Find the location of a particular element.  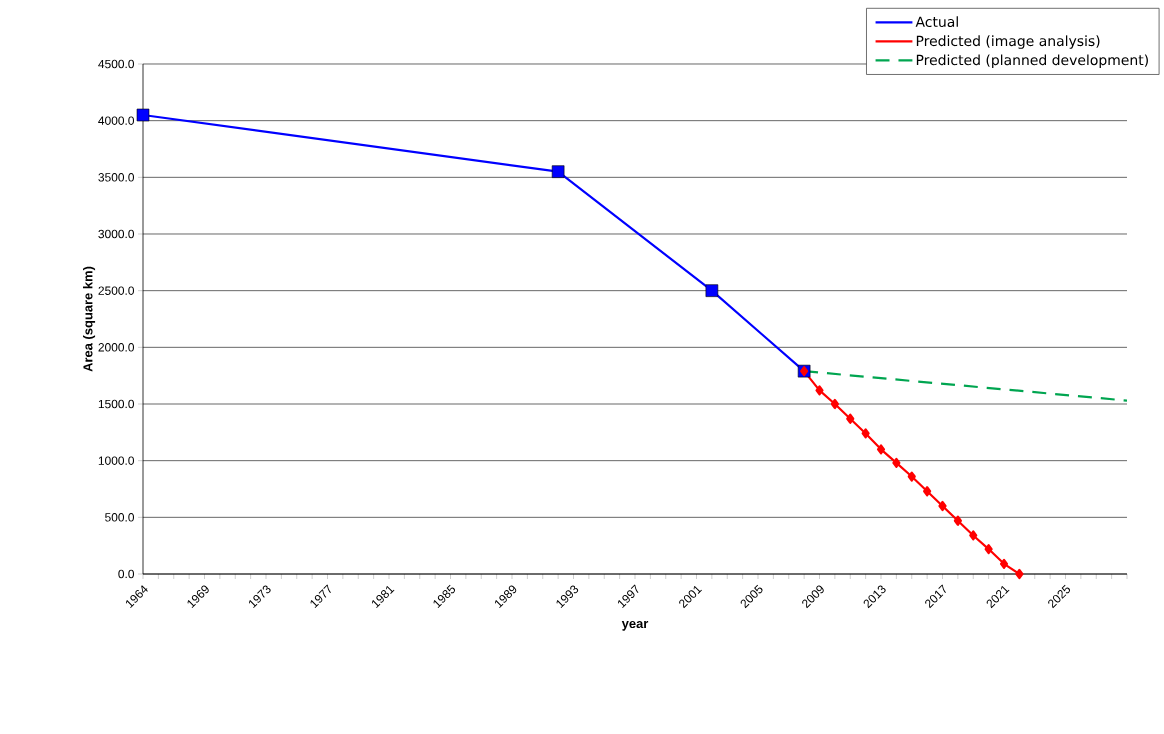

y-tick-label: 2000.0 is located at coordinates (116, 347).